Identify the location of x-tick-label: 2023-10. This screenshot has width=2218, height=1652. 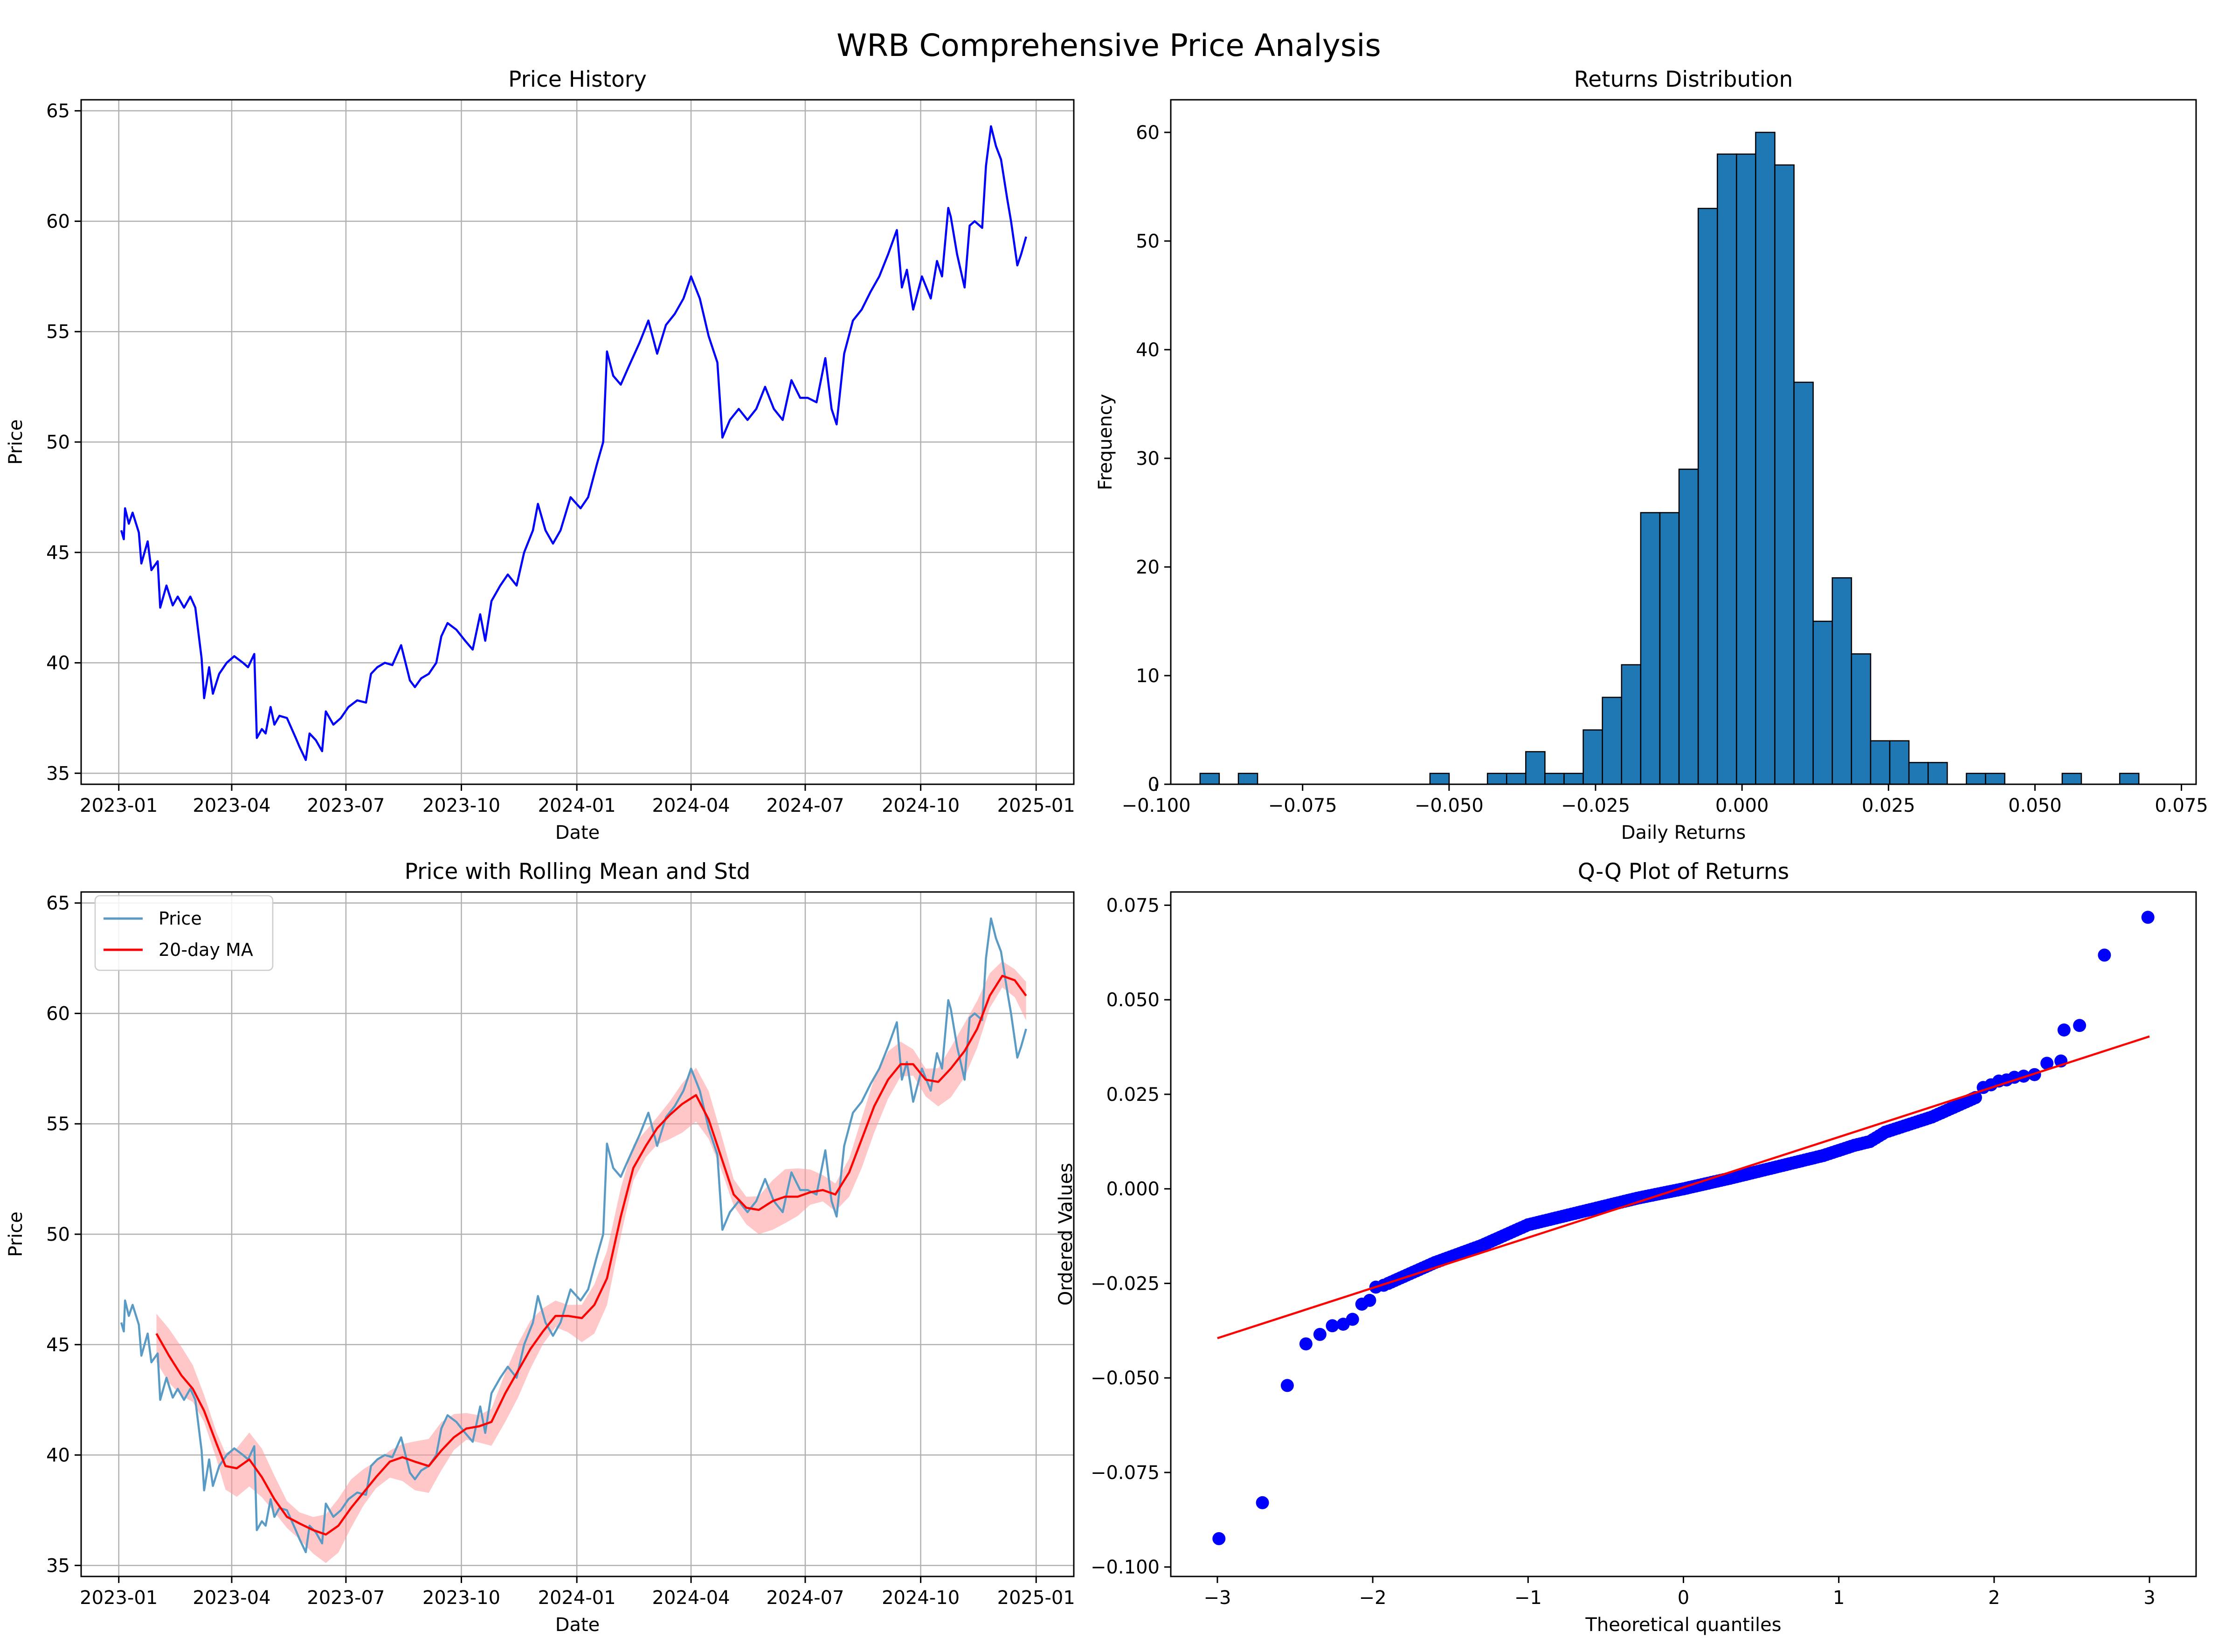
(461, 1598).